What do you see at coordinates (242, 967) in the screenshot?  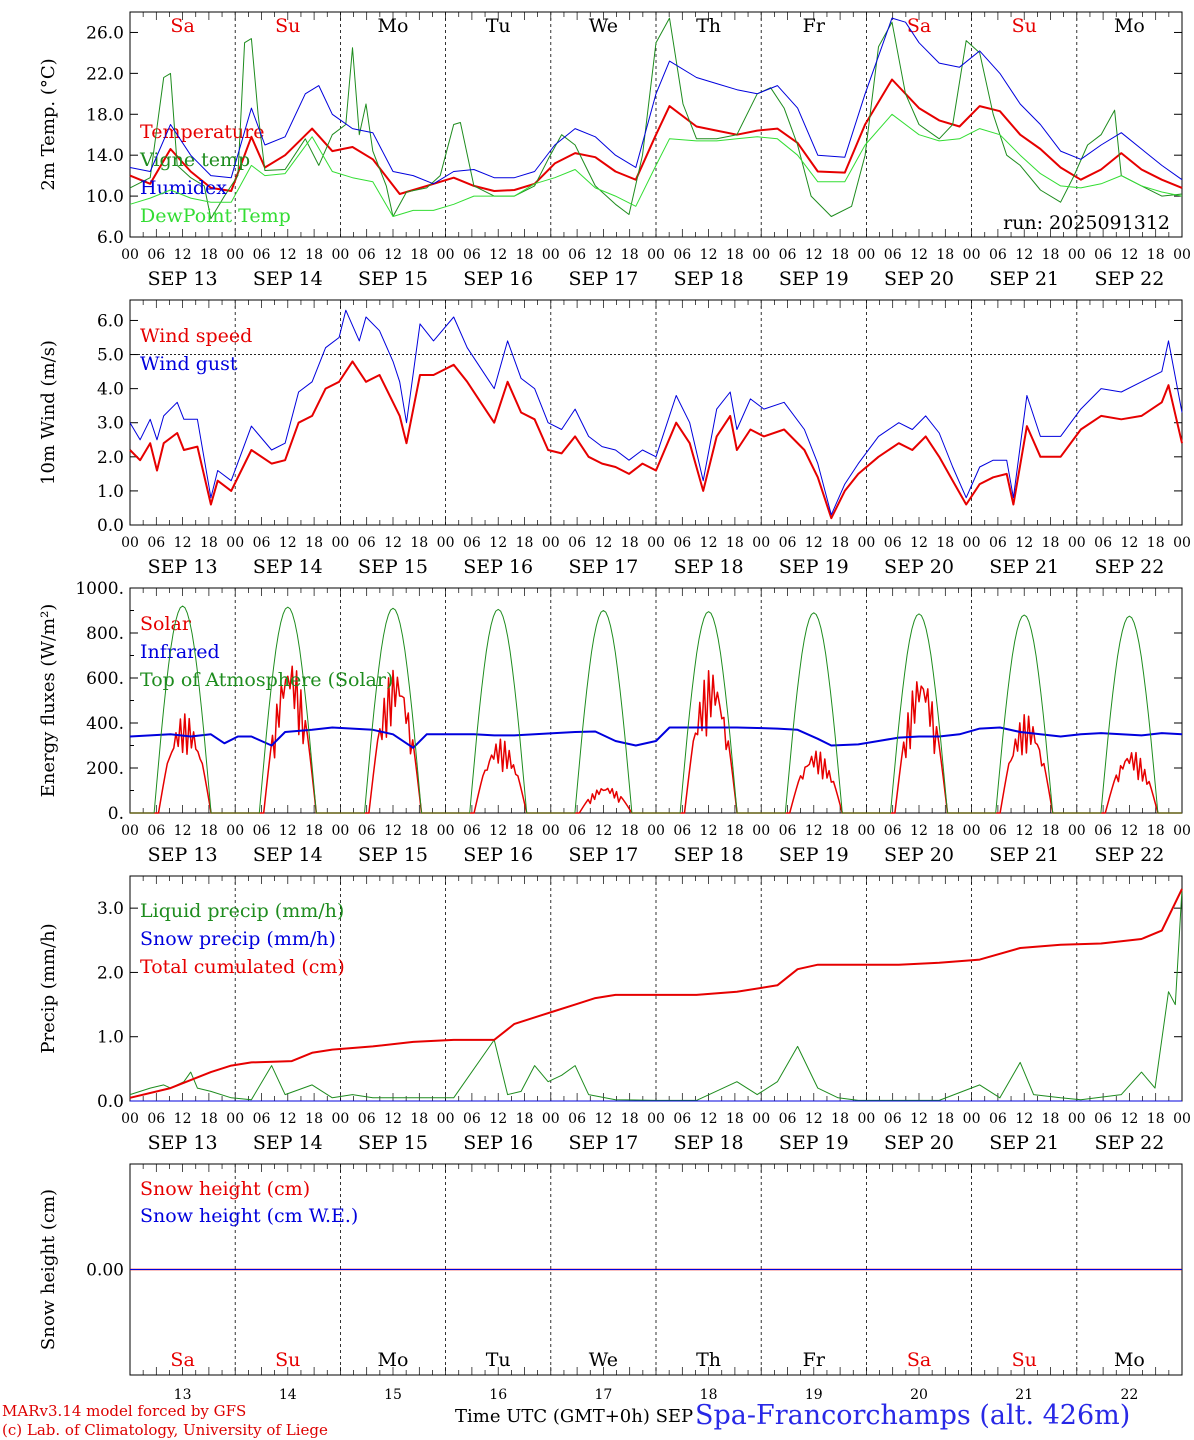 I see `legend-entry: Total cumulated (cm)` at bounding box center [242, 967].